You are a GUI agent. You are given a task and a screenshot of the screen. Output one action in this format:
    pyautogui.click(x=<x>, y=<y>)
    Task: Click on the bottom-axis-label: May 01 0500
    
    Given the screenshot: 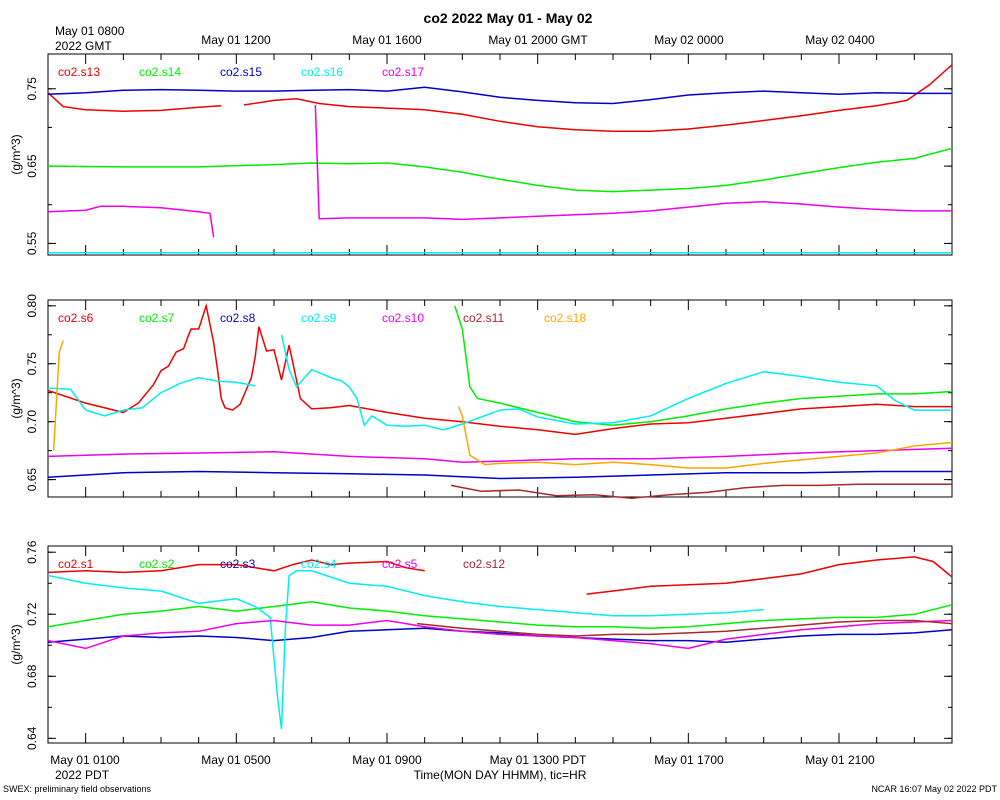 What is the action you would take?
    pyautogui.click(x=236, y=760)
    